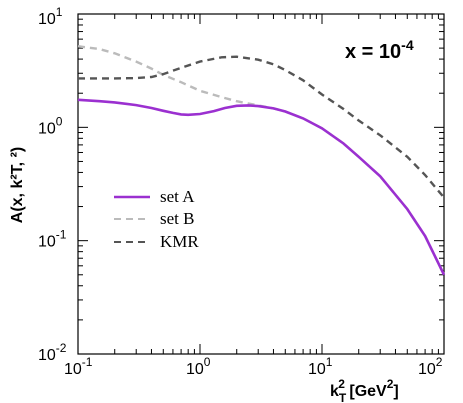 The image size is (463, 403). I want to click on y-tick-label: 10⁻¹, so click(52, 239).